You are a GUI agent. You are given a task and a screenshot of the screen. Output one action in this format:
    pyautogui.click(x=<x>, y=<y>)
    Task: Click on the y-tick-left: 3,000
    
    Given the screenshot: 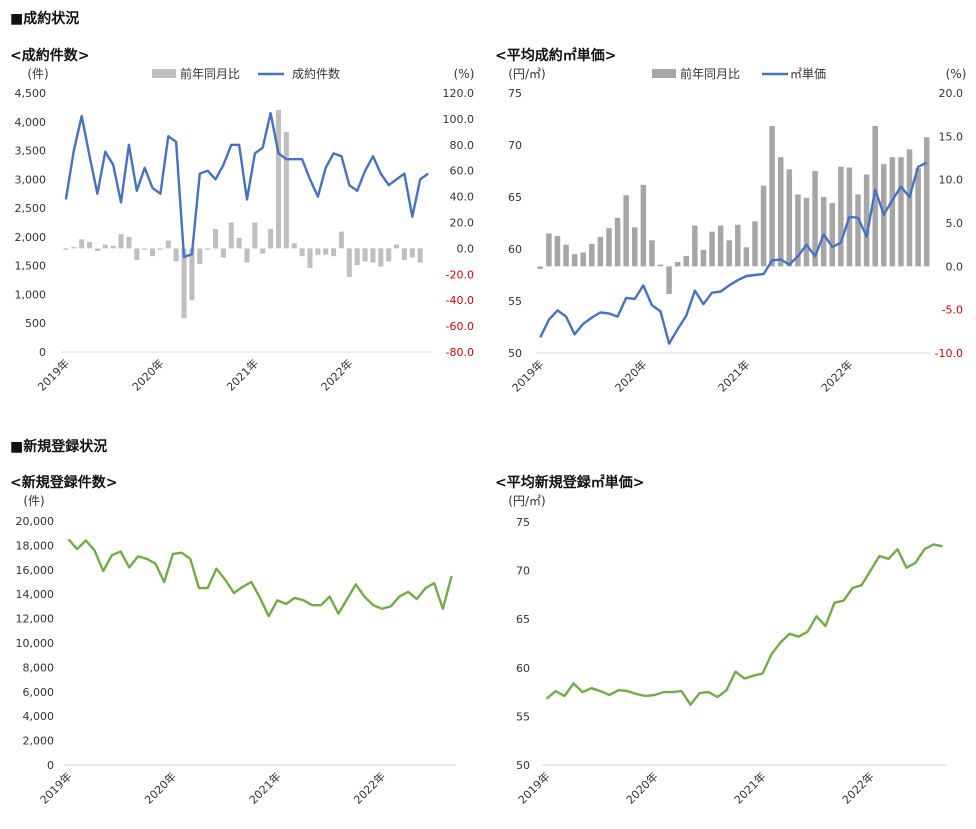 What is the action you would take?
    pyautogui.click(x=31, y=179)
    